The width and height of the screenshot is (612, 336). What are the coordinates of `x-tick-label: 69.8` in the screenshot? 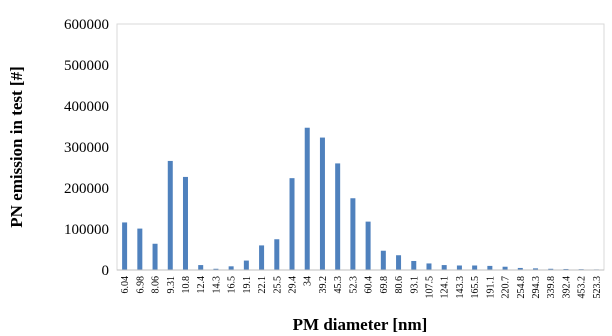 It's located at (384, 285).